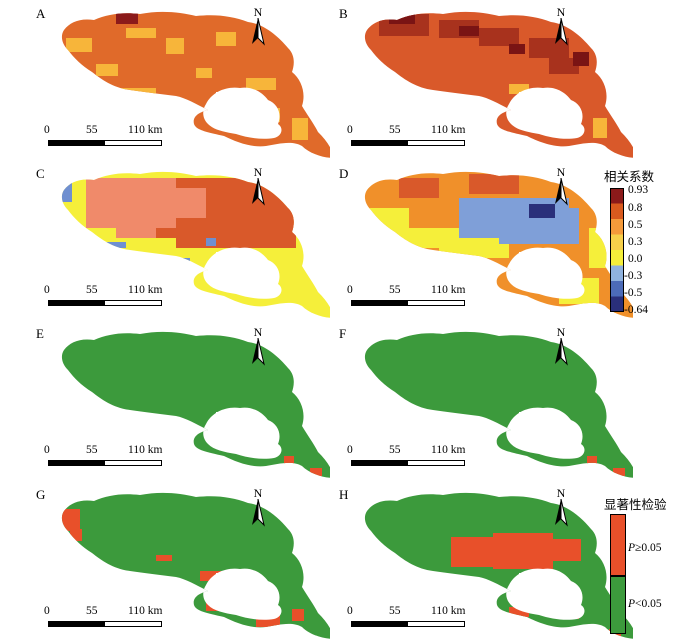 Image resolution: width=700 pixels, height=639 pixels. I want to click on correlation-tick: -0.3, so click(633, 276).